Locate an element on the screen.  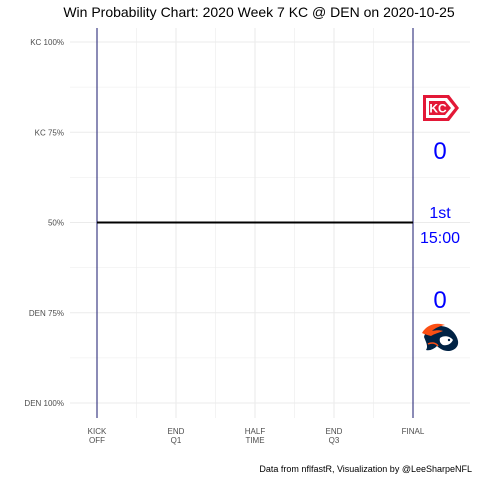
x-tick-label: Q3 is located at coordinates (334, 440).